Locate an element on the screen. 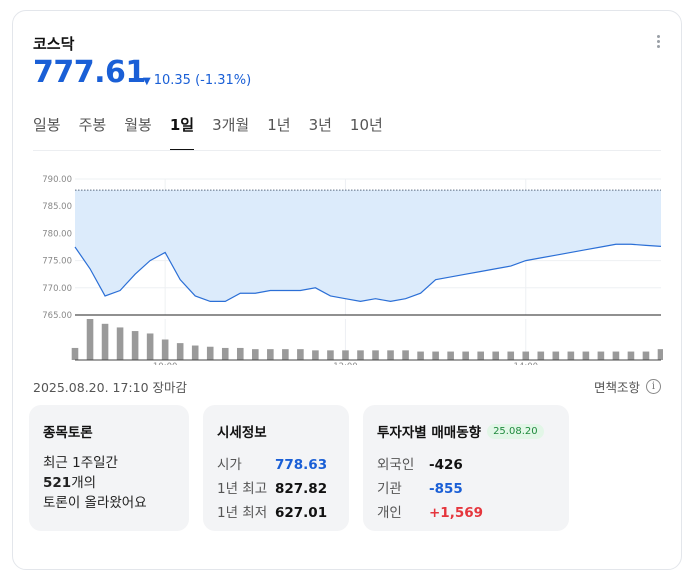 Image resolution: width=690 pixels, height=570 pixels. index-title: 코스닥 is located at coordinates (54, 44).